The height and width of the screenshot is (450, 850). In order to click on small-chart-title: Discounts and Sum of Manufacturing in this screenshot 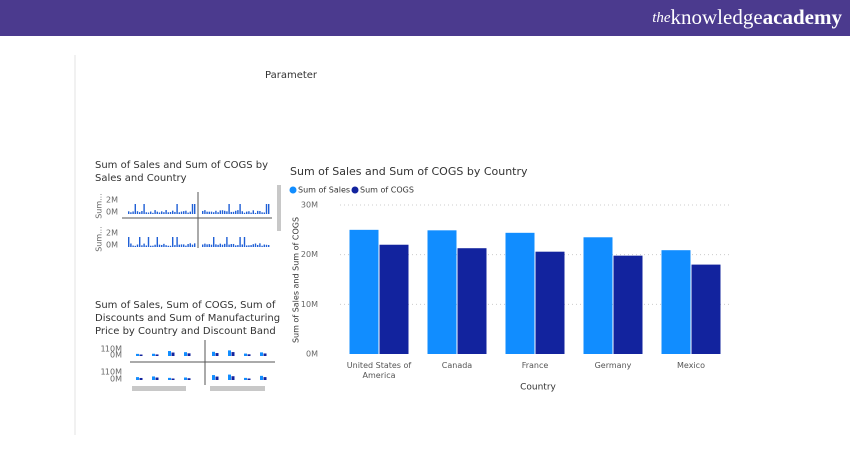, I will do `click(187, 318)`.